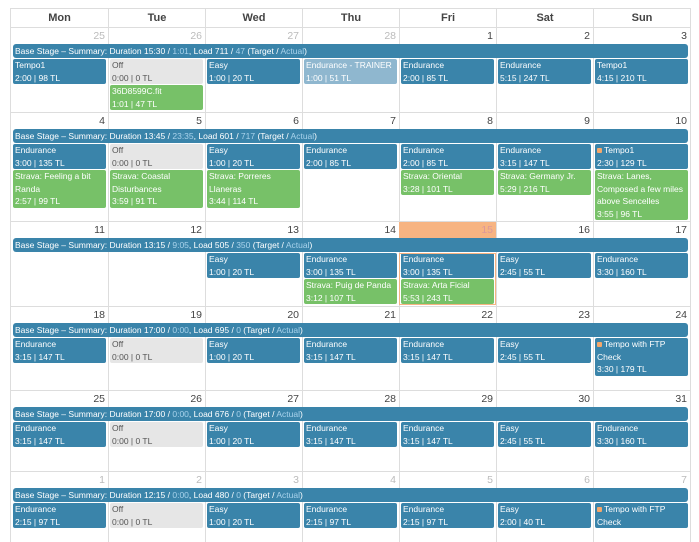 Image resolution: width=699 pixels, height=542 pixels. Describe the element at coordinates (544, 515) in the screenshot. I see `planned-workout: Easy 2:00 | 40 TL` at that location.